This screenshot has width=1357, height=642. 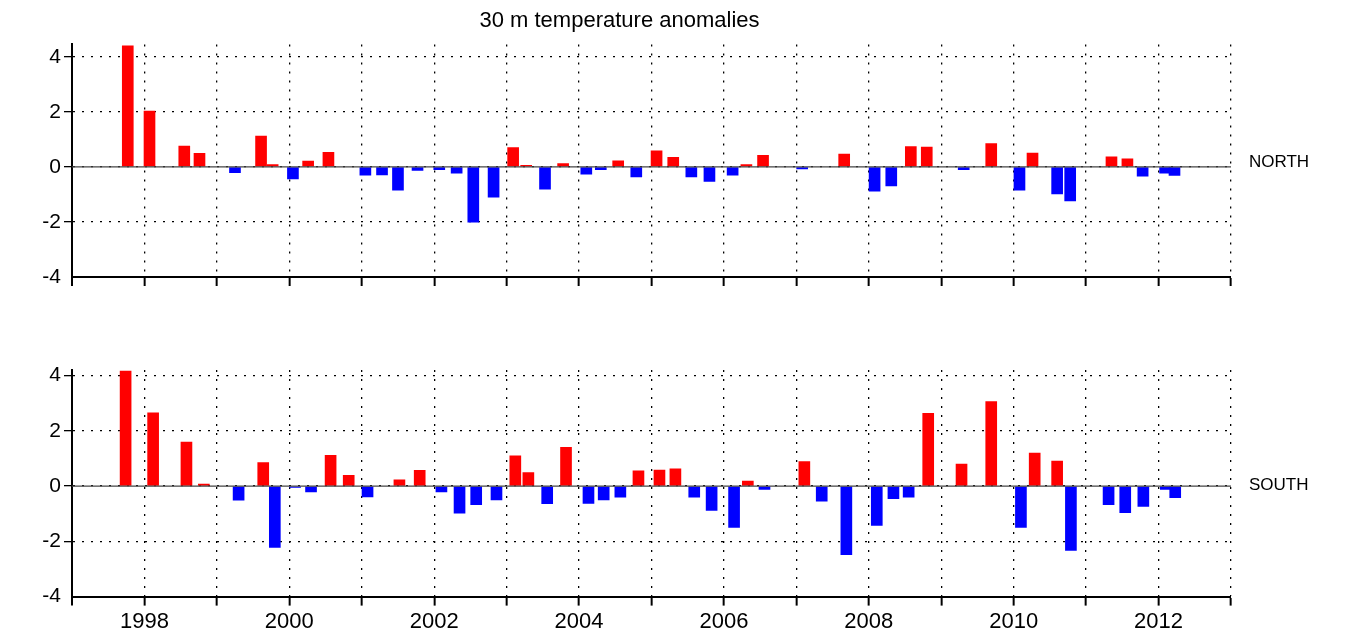 What do you see at coordinates (619, 20) in the screenshot?
I see `chart-title: 30 m temperature anomalies` at bounding box center [619, 20].